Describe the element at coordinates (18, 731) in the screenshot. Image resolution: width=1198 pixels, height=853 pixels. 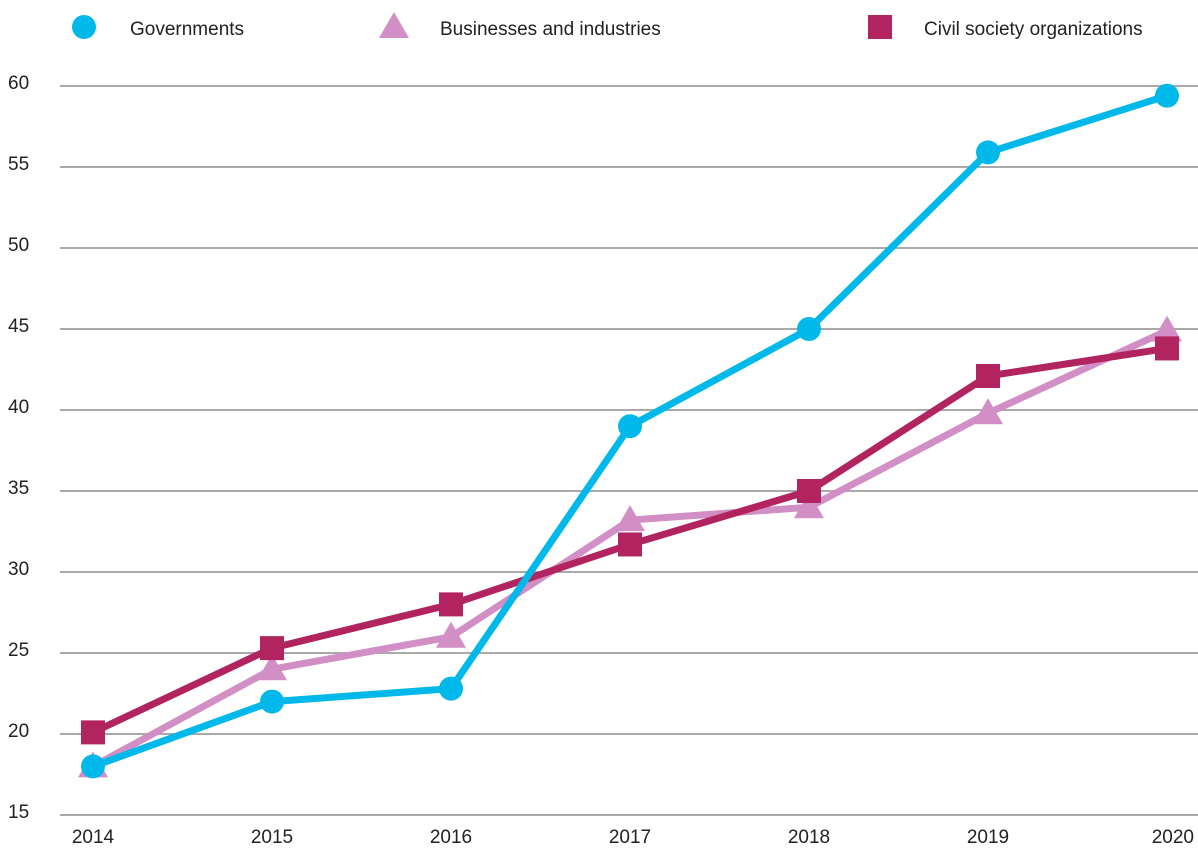
I see `y-tick-label: 20` at that location.